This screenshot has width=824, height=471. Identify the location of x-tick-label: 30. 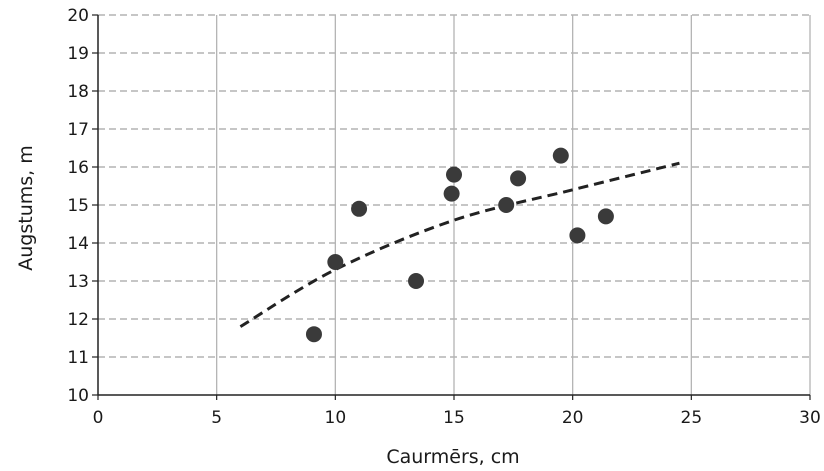
(810, 418).